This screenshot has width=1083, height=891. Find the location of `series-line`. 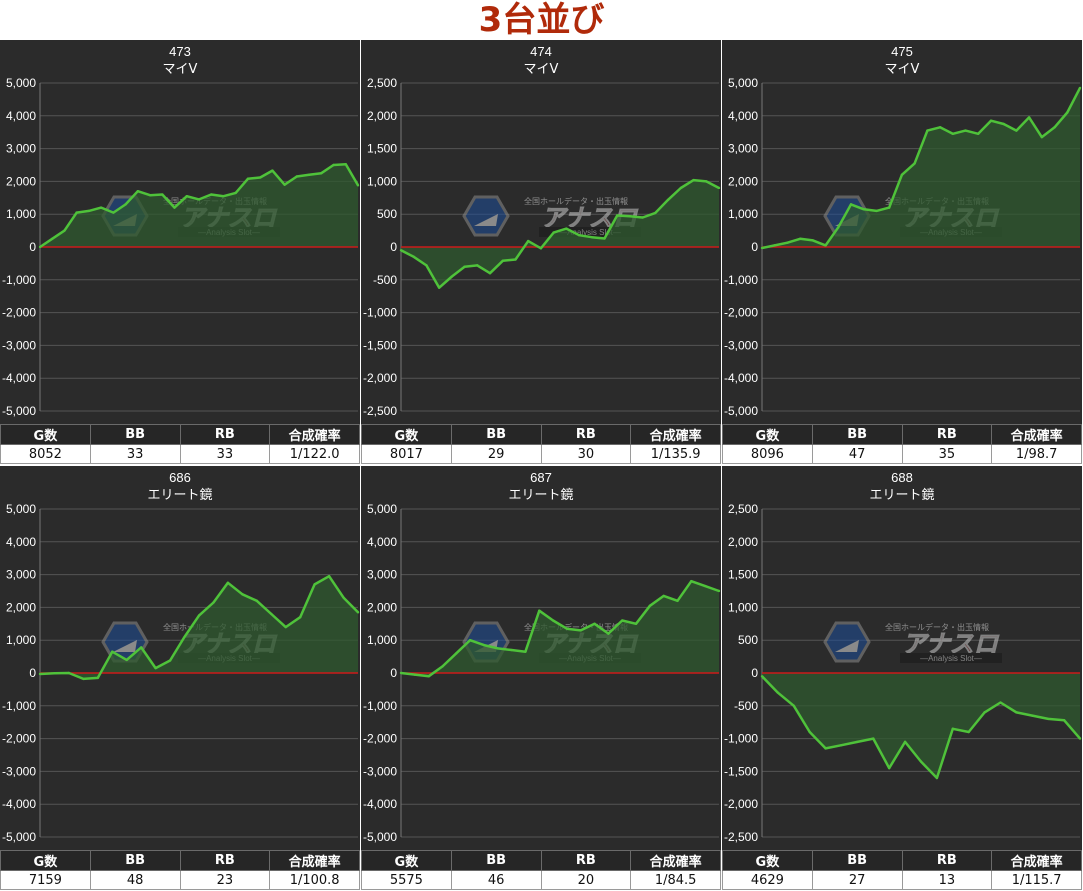

series-line is located at coordinates (560, 628).